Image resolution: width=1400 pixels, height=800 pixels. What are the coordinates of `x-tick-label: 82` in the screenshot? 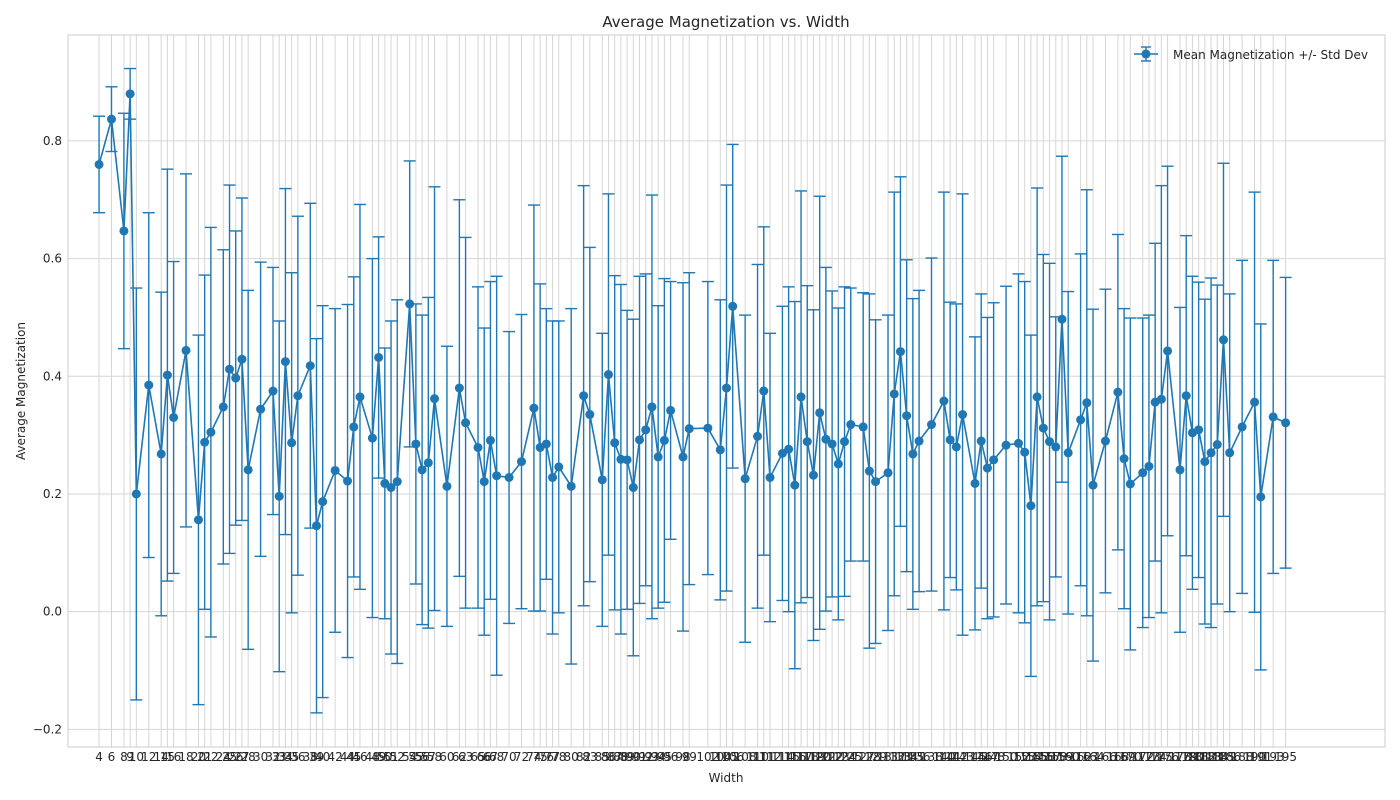 It's located at (583, 757).